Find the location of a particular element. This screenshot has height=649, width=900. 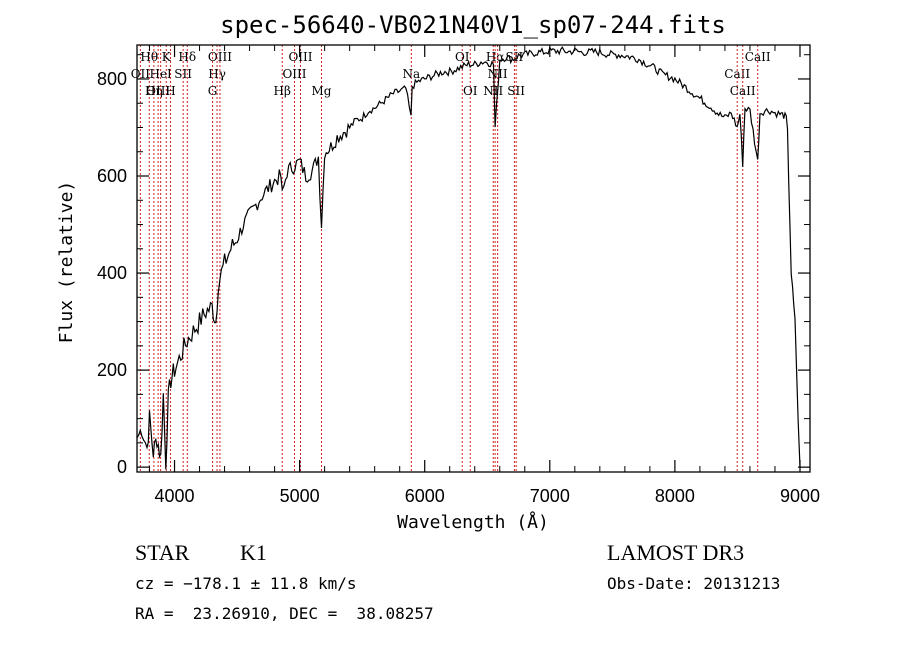

x-tick-label: 8000 is located at coordinates (675, 496).